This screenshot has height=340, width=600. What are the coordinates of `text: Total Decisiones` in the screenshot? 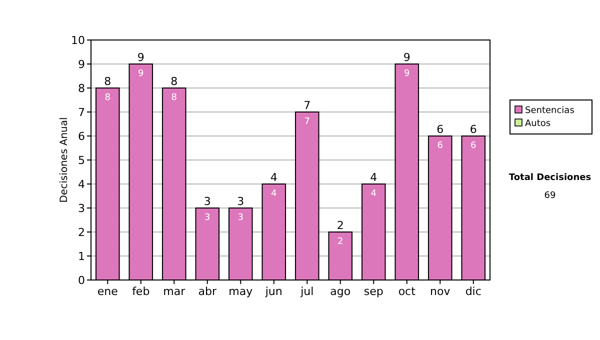 It's located at (550, 178).